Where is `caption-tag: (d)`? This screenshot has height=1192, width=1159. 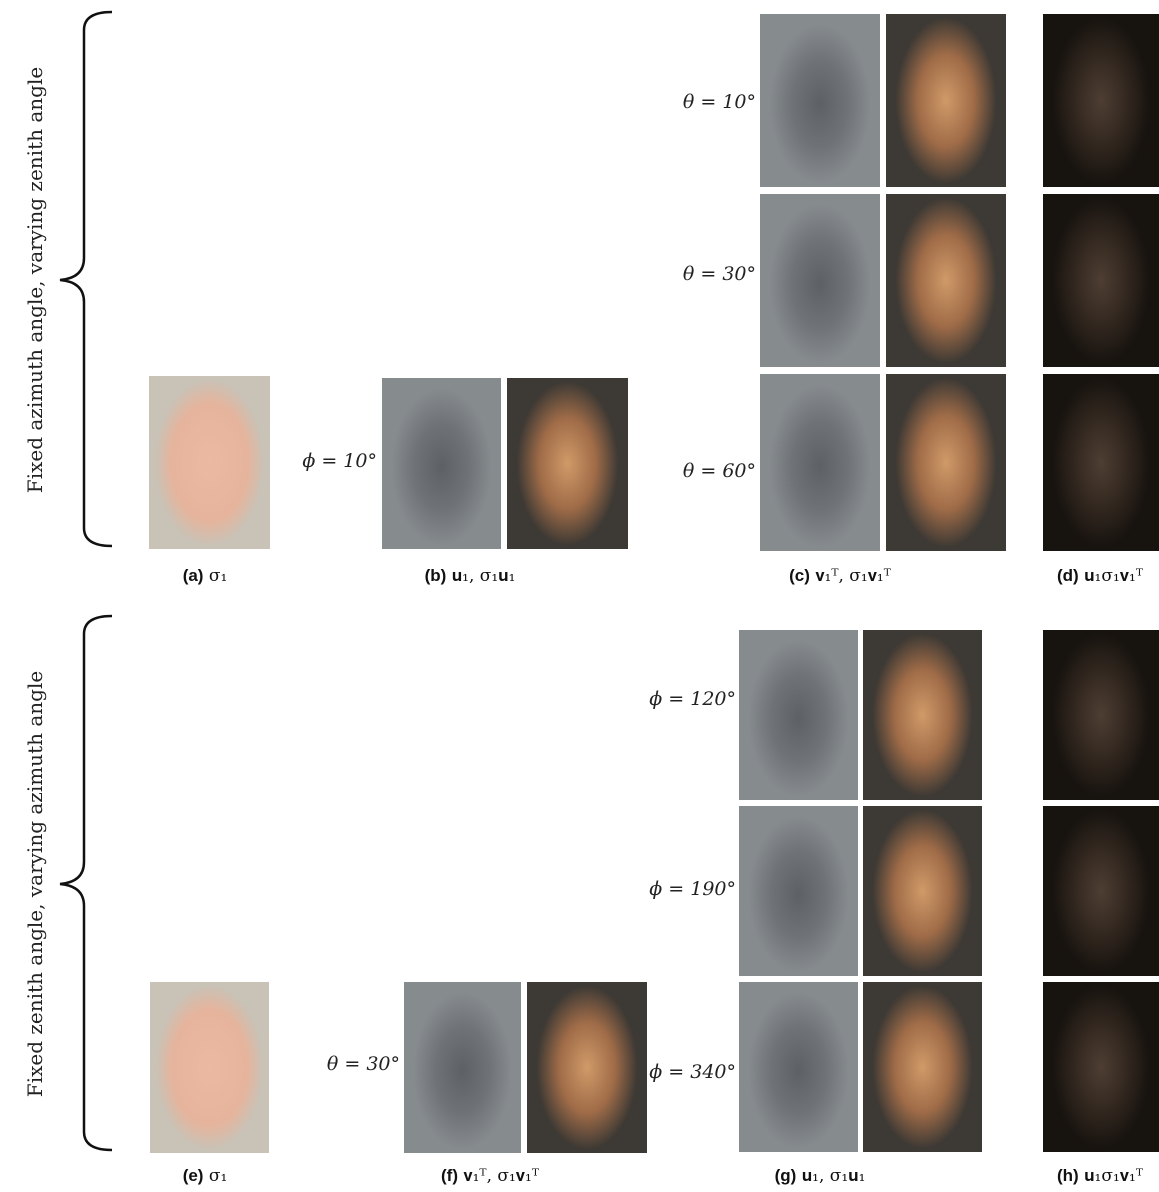 caption-tag: (d) is located at coordinates (1068, 575).